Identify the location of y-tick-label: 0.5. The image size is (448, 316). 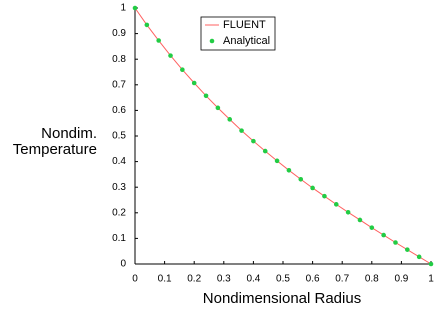
(119, 136).